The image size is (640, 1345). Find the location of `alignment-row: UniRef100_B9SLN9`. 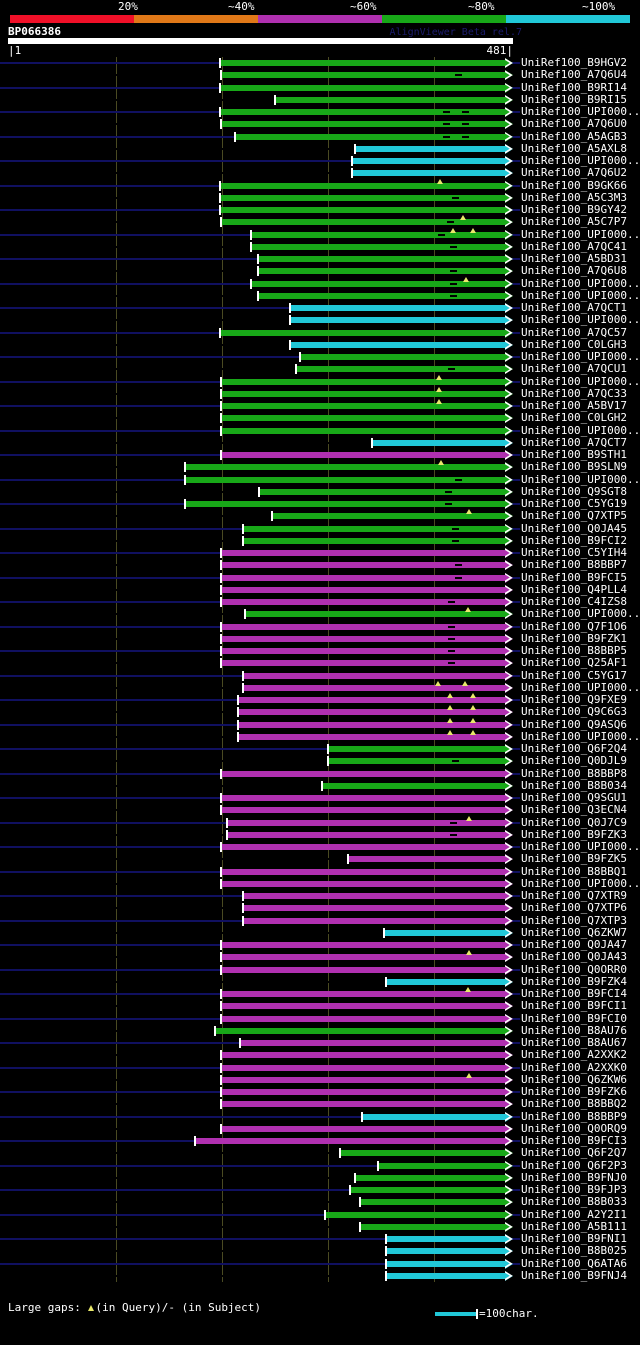

alignment-row: UniRef100_B9SLN9 is located at coordinates (320, 466).